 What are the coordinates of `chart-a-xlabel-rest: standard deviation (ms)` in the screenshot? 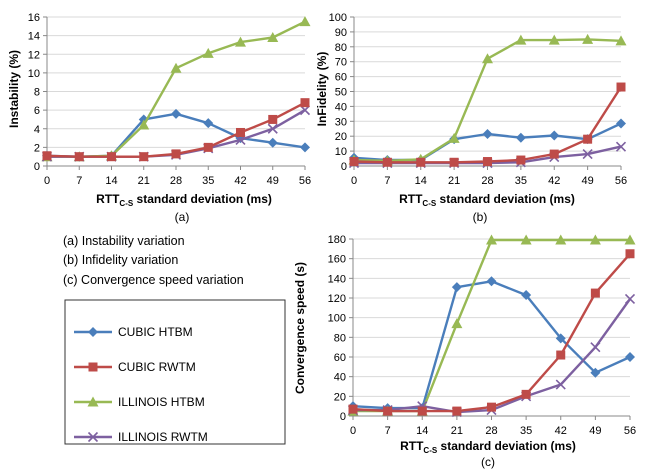 It's located at (202, 199).